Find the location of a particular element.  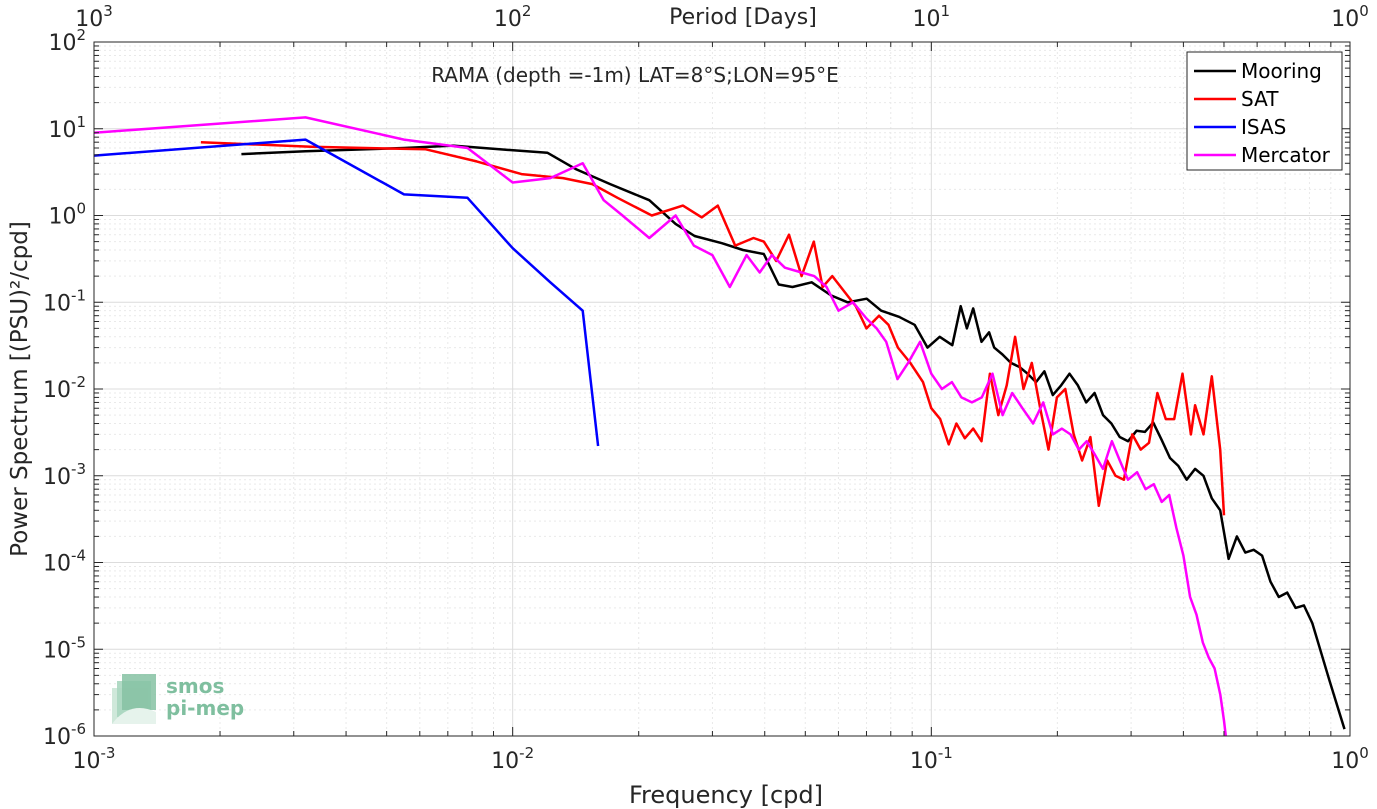

chart-title: RAMA (depth =-1m) LAT=8°S;LON=95°E is located at coordinates (635, 75).